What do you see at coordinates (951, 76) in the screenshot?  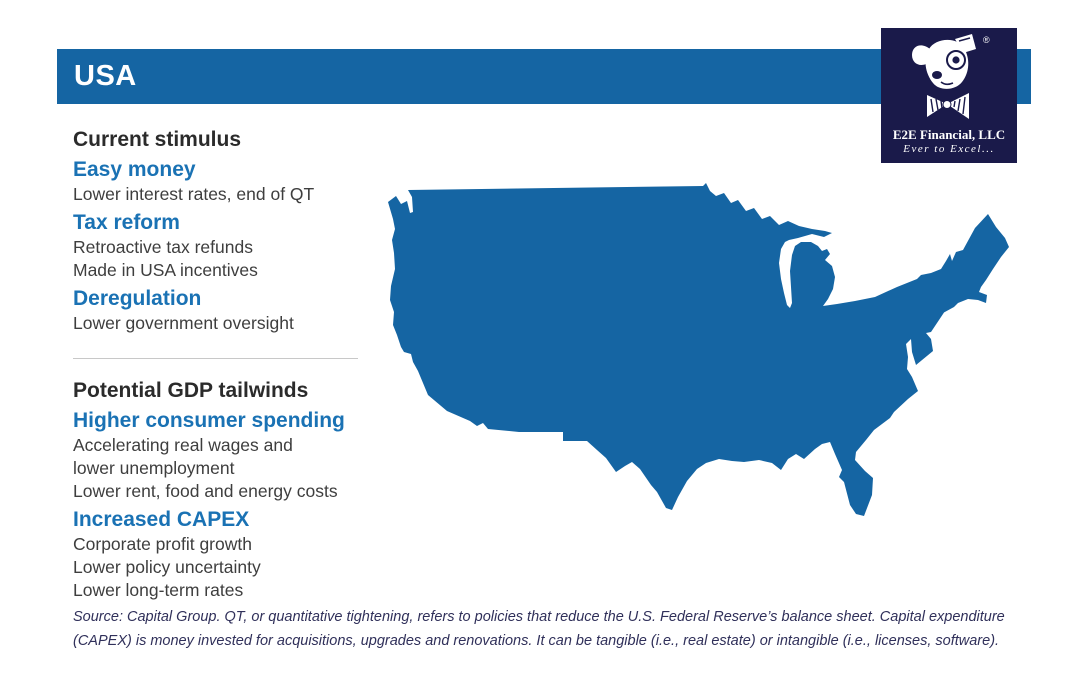 I see `dog-with-bowtie-icon: ®` at bounding box center [951, 76].